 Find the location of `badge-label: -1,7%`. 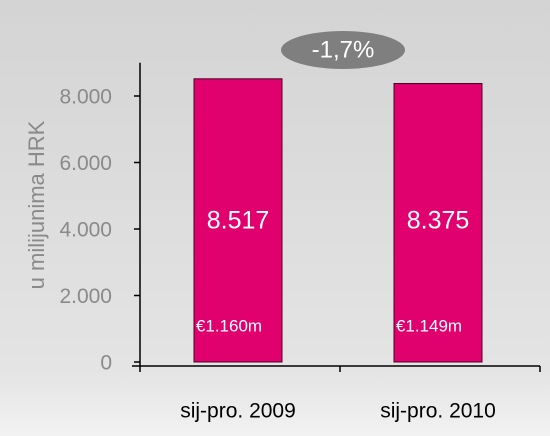

badge-label: -1,7% is located at coordinates (343, 49).